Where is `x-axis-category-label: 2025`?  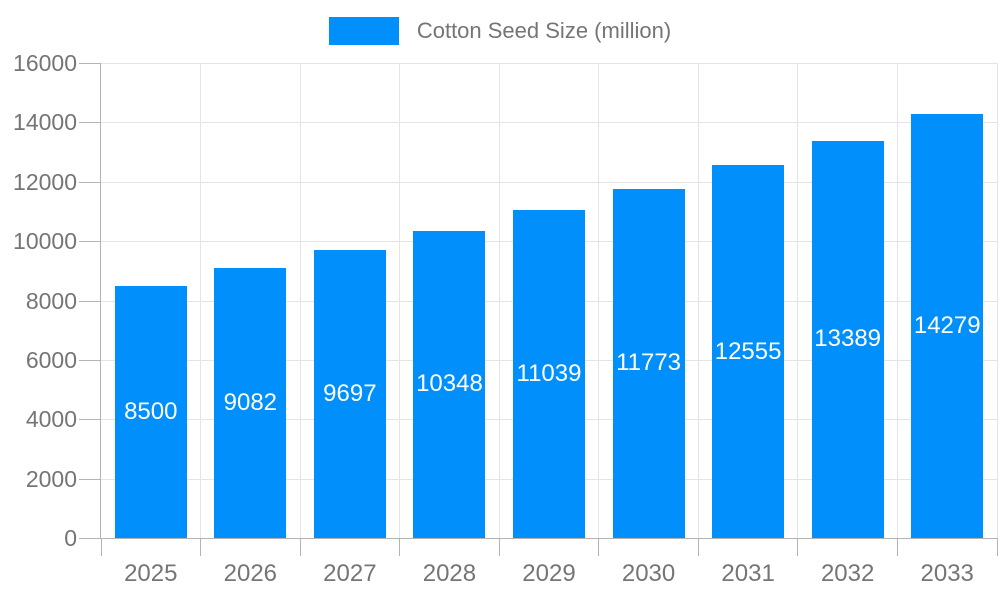
x-axis-category-label: 2025 is located at coordinates (151, 573).